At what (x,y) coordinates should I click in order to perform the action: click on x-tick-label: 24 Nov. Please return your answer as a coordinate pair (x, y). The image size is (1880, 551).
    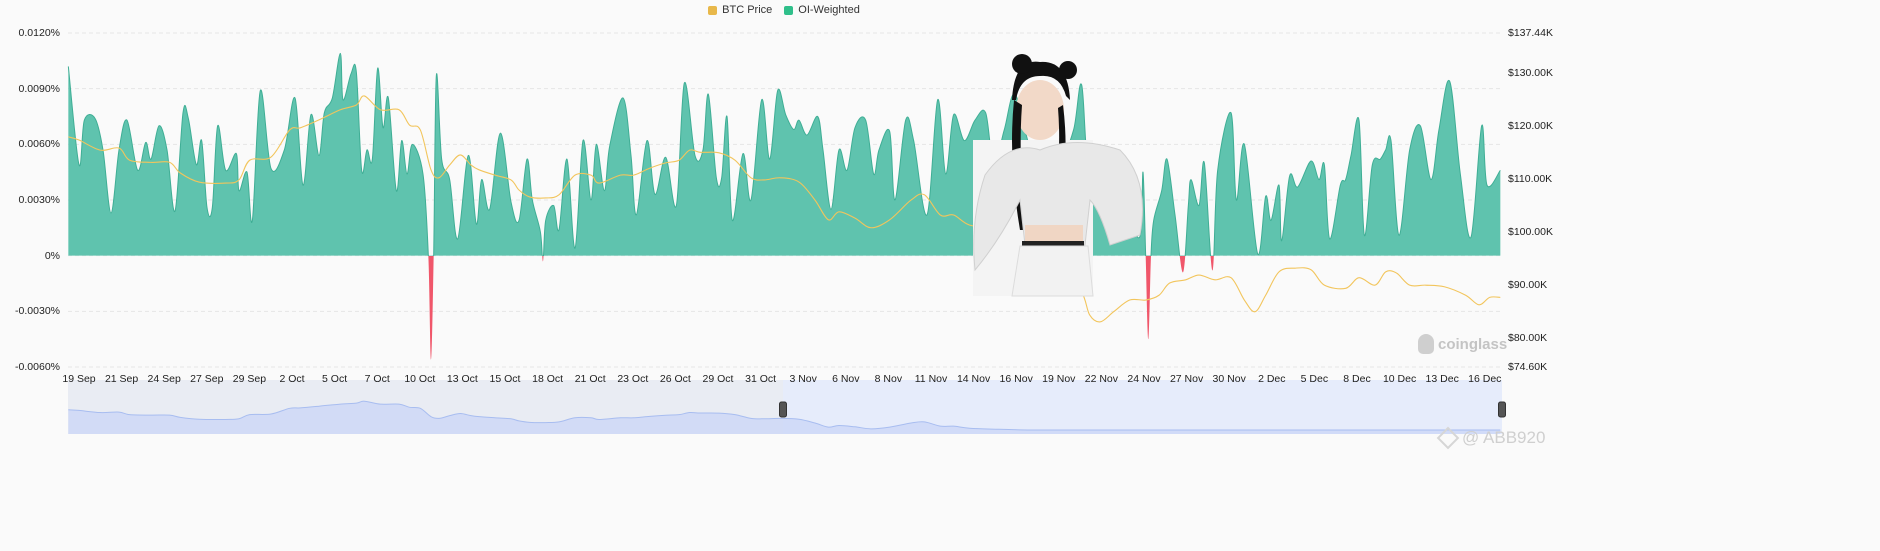
    Looking at the image, I should click on (1144, 379).